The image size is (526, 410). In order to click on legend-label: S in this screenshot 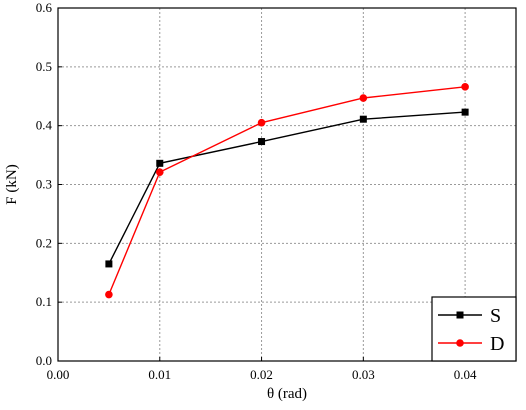, I will do `click(495, 316)`.